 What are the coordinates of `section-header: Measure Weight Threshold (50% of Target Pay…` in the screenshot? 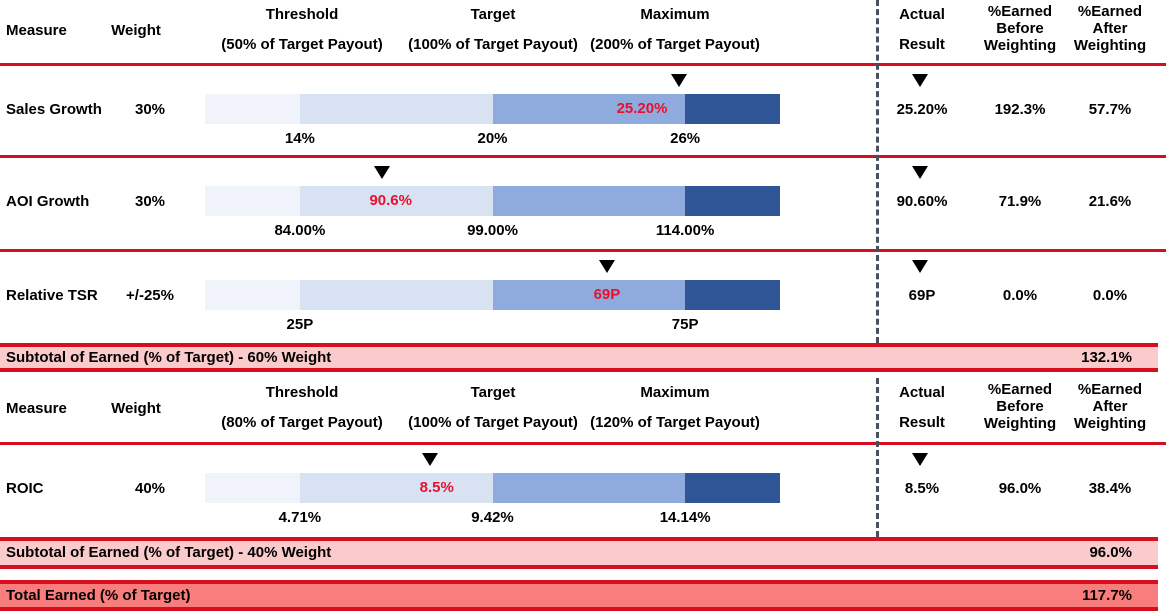 It's located at (583, 31).